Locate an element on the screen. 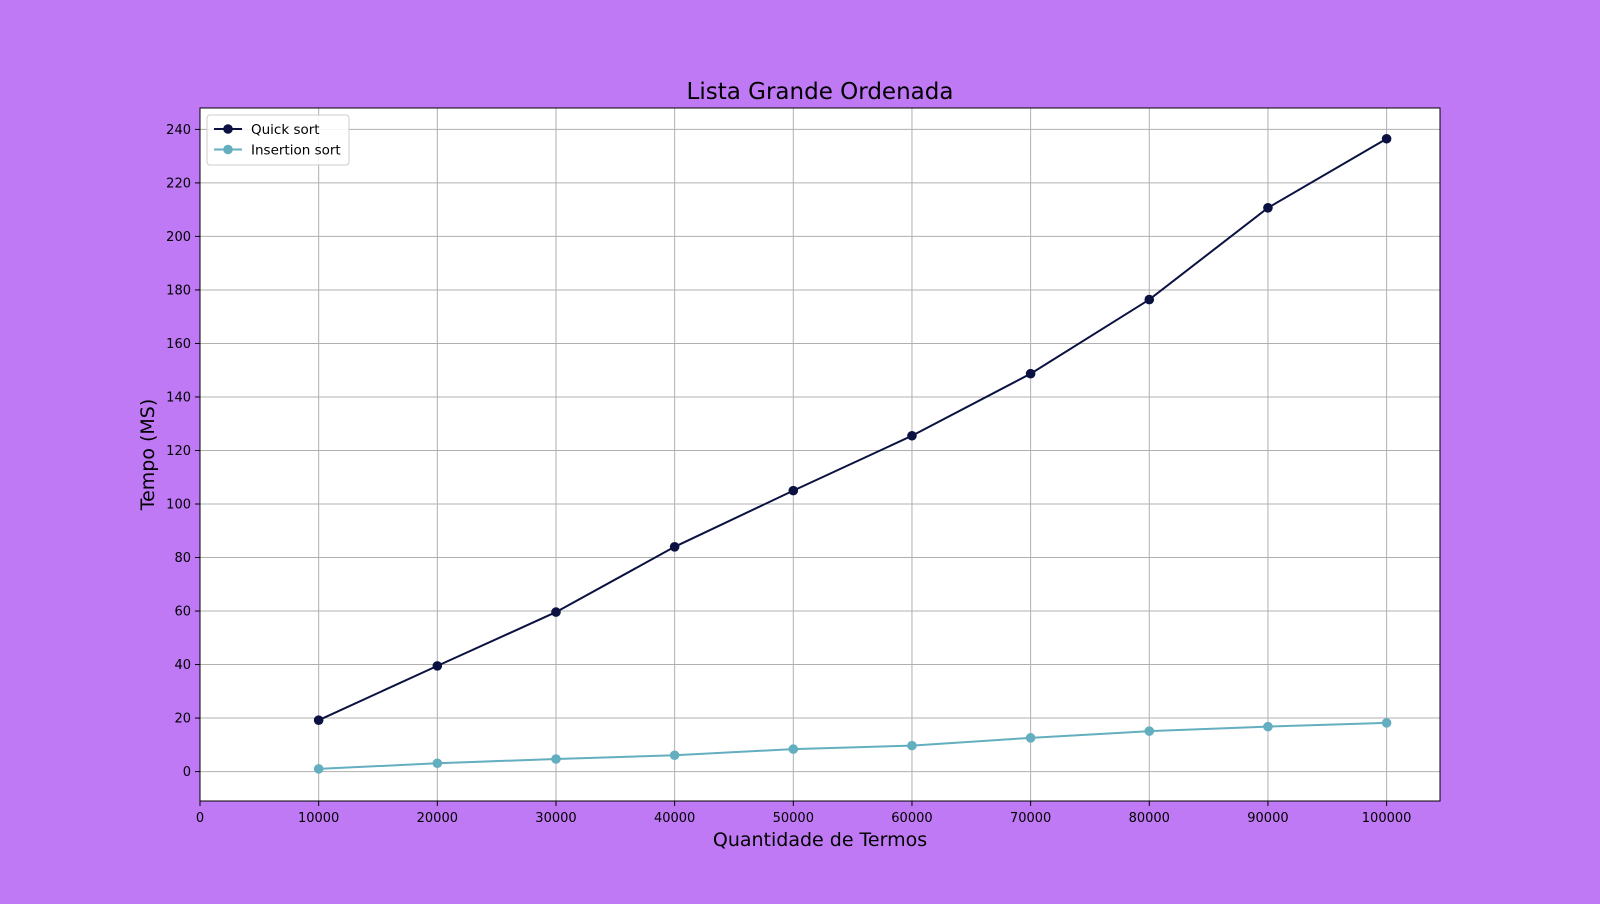  x-tick-label: 0 is located at coordinates (200, 818).